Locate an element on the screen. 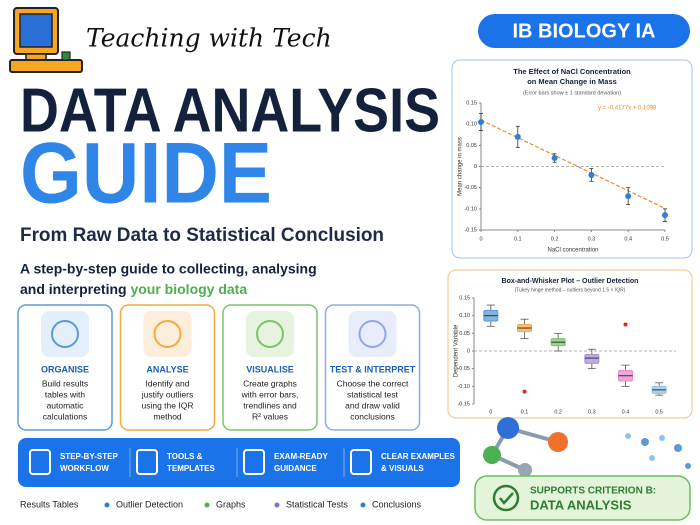  check-icon is located at coordinates (506, 498).